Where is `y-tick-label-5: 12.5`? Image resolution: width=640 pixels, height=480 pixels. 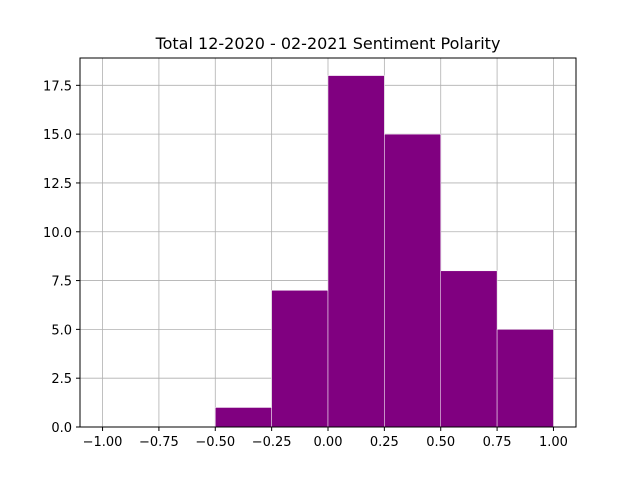
y-tick-label-5: 12.5 is located at coordinates (57, 184).